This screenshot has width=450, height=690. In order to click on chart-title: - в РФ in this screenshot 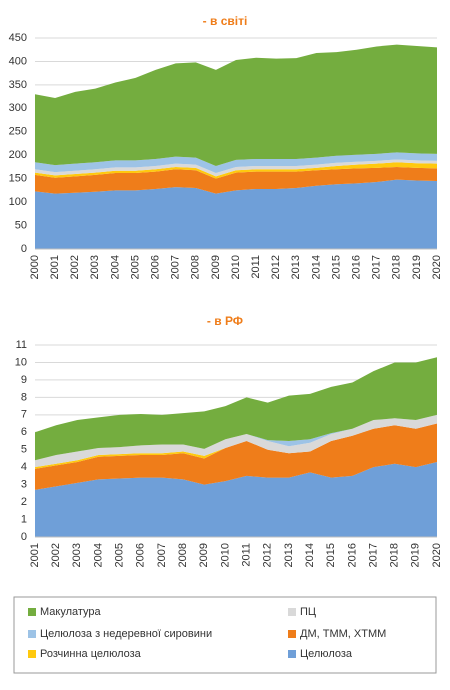, I will do `click(225, 321)`.